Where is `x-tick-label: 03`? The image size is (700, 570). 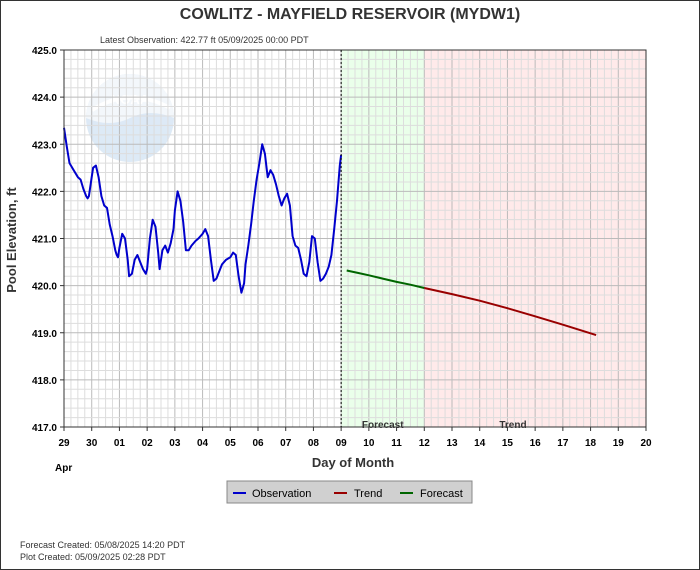
x-tick-label: 03 is located at coordinates (175, 443).